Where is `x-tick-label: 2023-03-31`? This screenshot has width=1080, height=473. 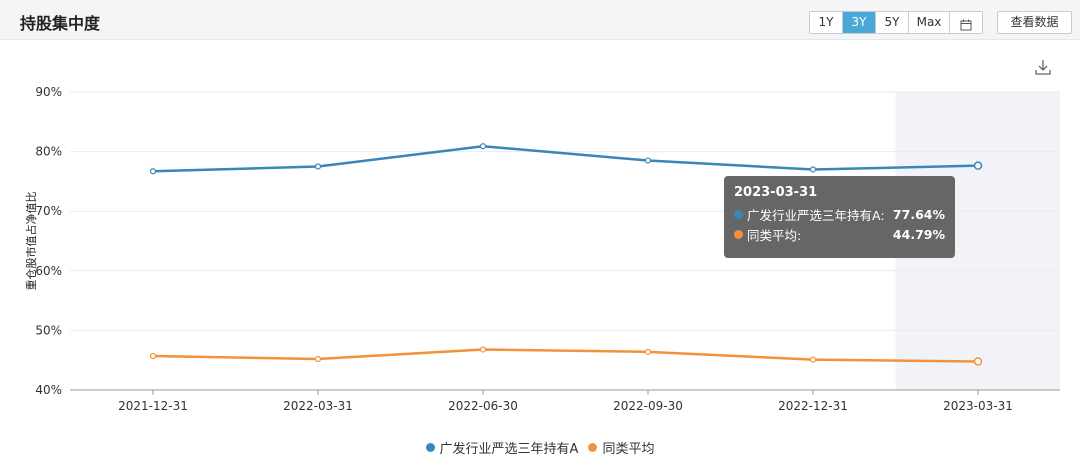
x-tick-label: 2023-03-31 is located at coordinates (978, 406).